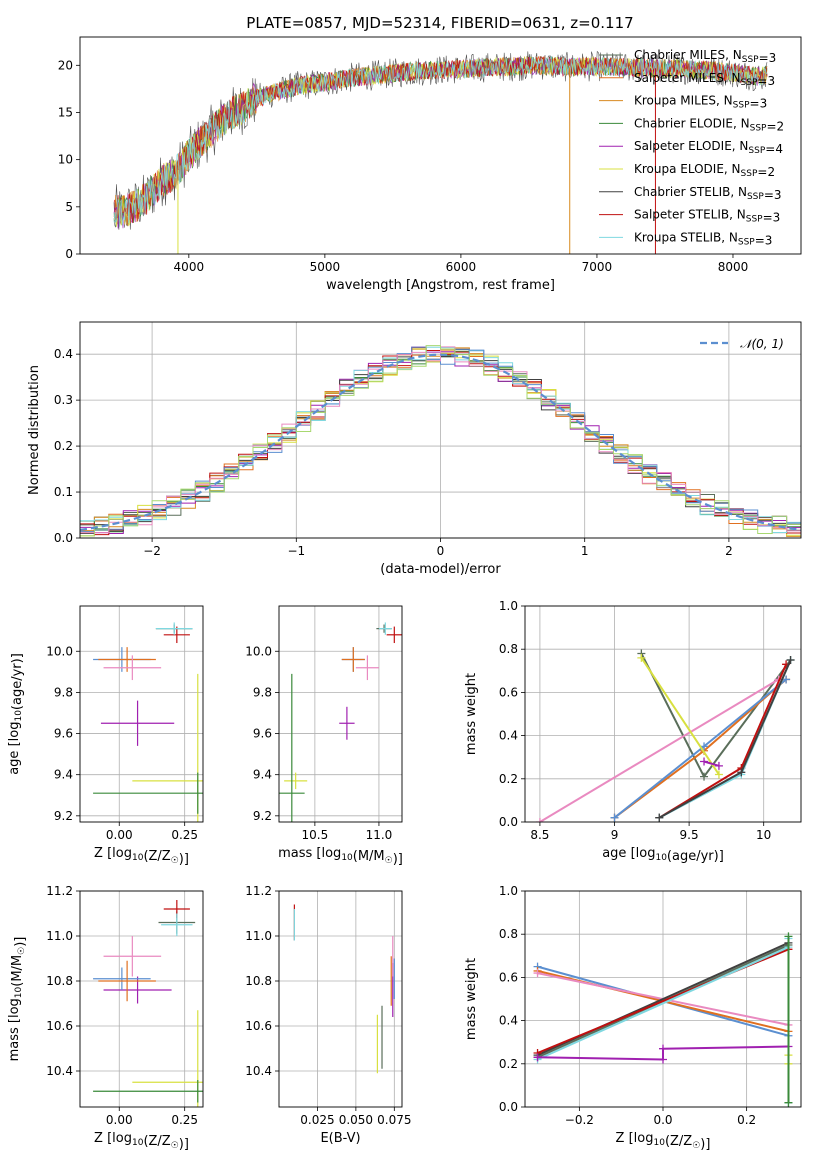 The image size is (819, 1170). What do you see at coordinates (34, 430) in the screenshot?
I see `y-axis-label: Normed distribution` at bounding box center [34, 430].